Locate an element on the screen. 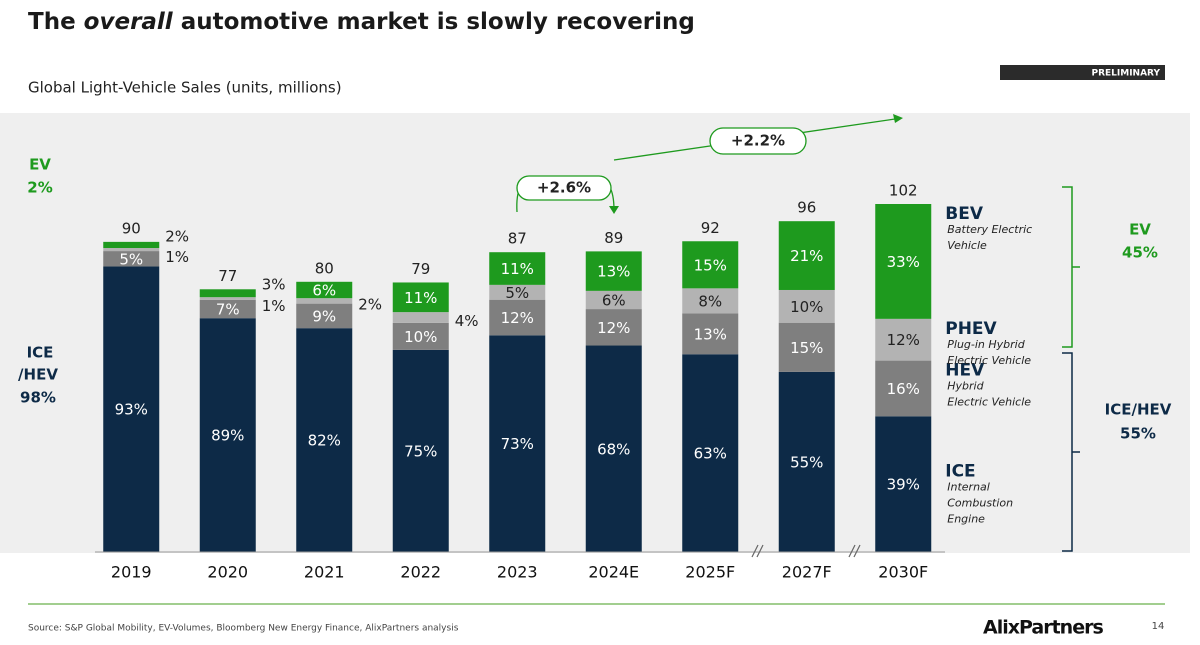 The height and width of the screenshot is (645, 1200). ev-share: 45% is located at coordinates (1140, 253).